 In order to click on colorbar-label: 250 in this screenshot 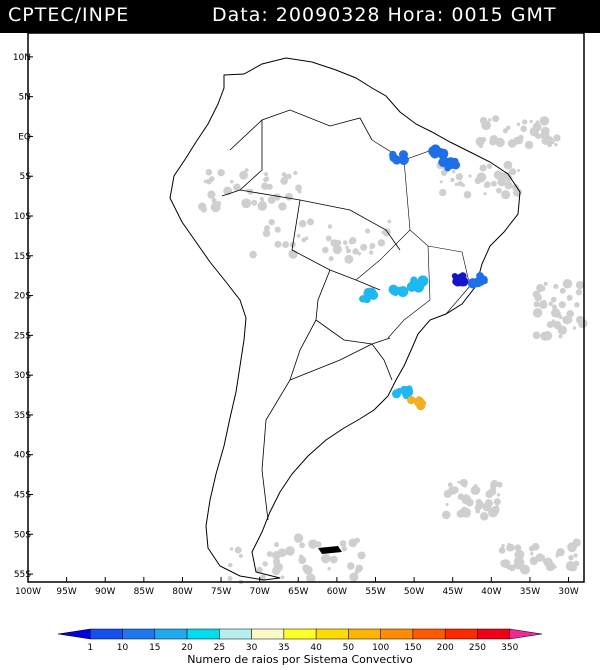, I will do `click(477, 648)`.